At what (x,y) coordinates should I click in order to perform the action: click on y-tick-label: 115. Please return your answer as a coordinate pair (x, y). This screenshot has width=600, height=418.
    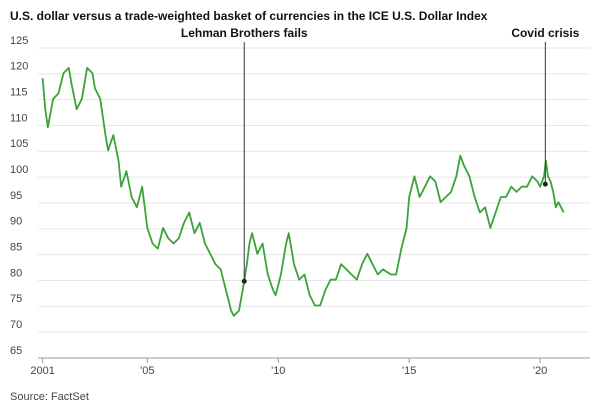
    Looking at the image, I should click on (19, 93).